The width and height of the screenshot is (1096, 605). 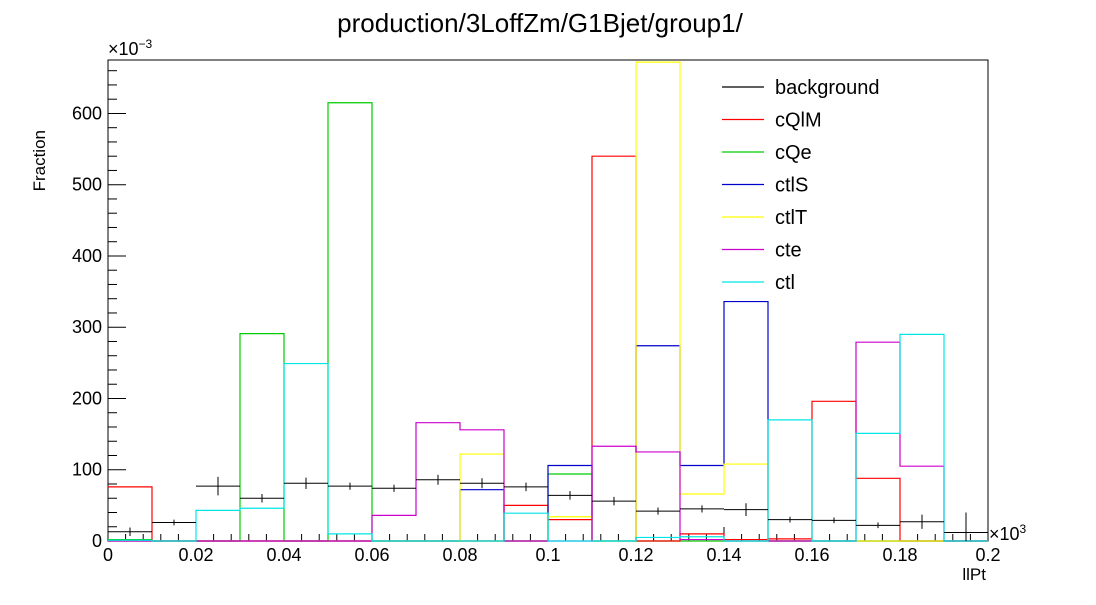 What do you see at coordinates (123, 49) in the screenshot?
I see `y-multiplier-base: ×10` at bounding box center [123, 49].